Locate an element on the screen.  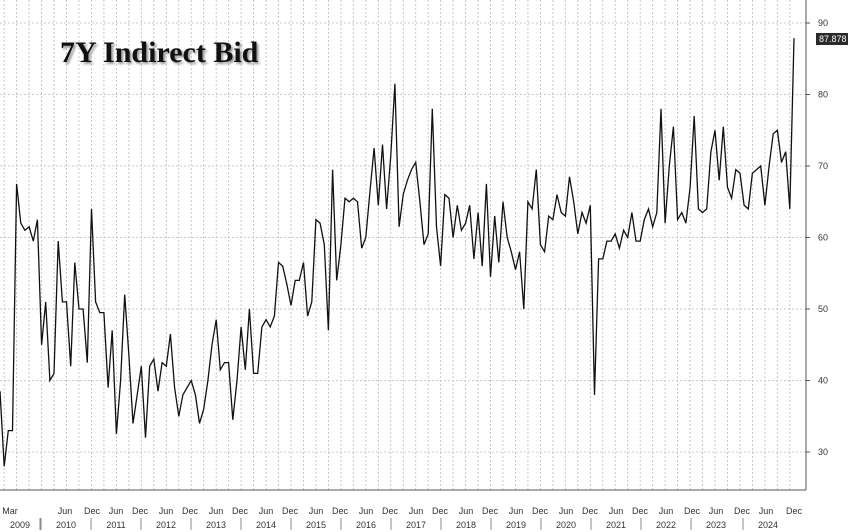
x-year-tick-label: 2013 is located at coordinates (216, 525).